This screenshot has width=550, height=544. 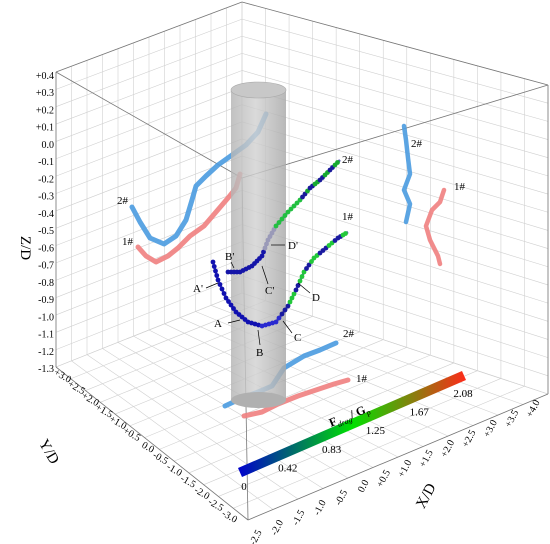 I want to click on z-tick-label: -0.9, so click(x=46, y=300).